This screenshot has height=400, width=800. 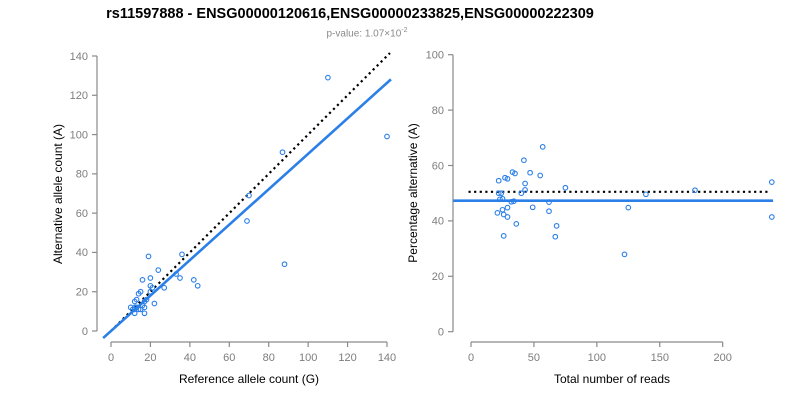 What do you see at coordinates (413, 192) in the screenshot?
I see `y-axis-title: Percentage alternative (A)` at bounding box center [413, 192].